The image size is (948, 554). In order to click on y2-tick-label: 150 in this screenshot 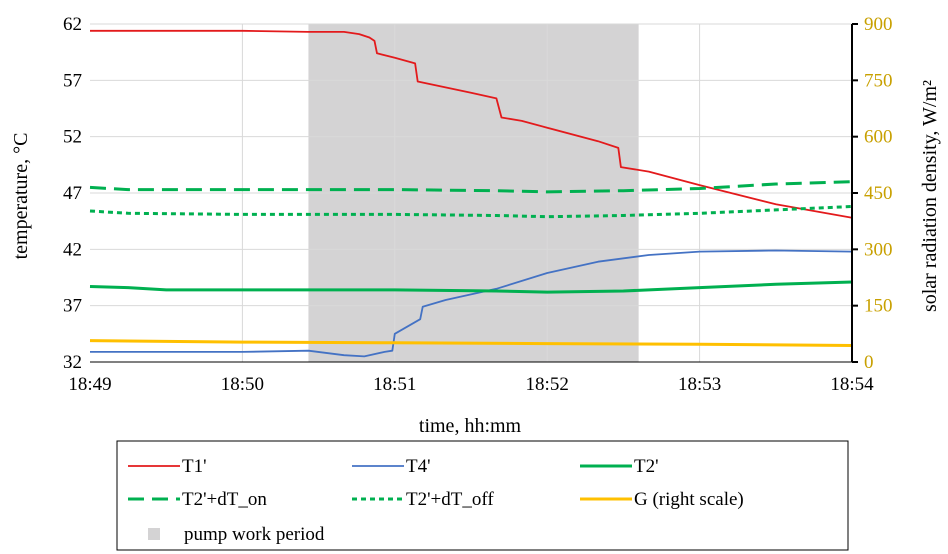, I will do `click(878, 306)`.